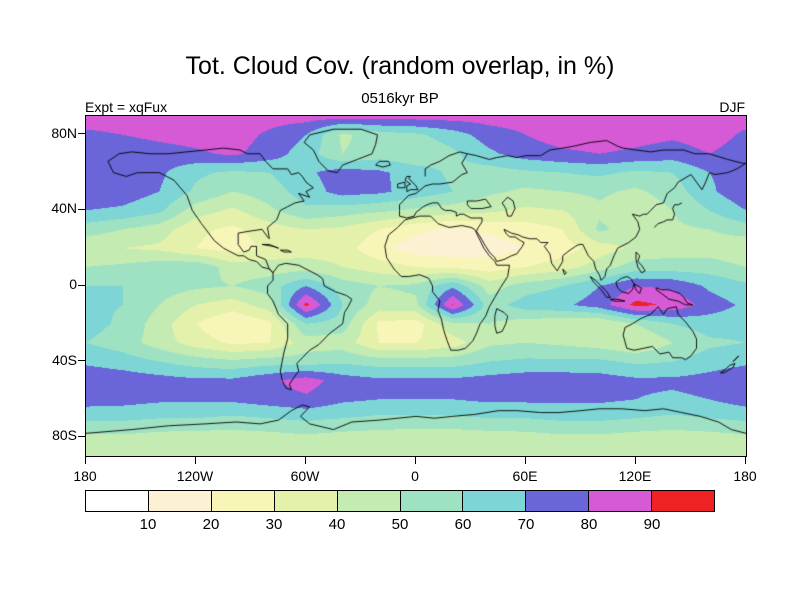  I want to click on colorbar-label: 80, so click(589, 524).